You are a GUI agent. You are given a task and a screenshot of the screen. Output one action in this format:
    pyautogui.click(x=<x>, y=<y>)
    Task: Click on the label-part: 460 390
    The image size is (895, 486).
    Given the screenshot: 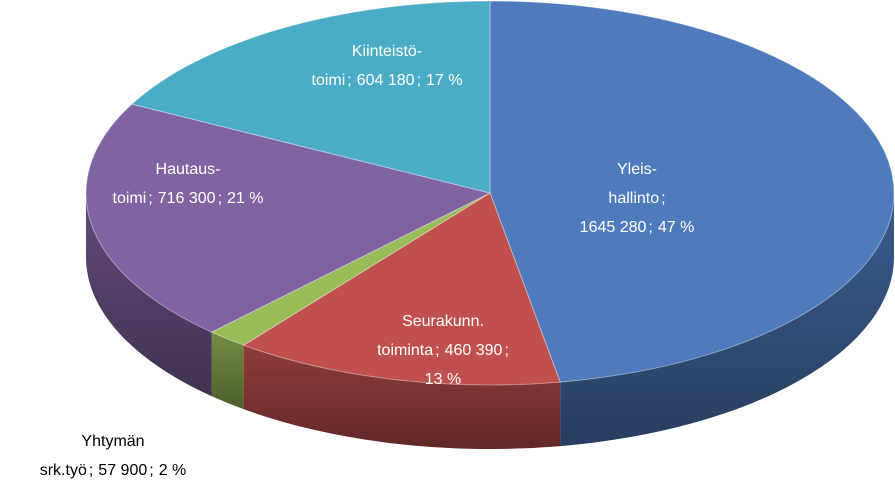 What is the action you would take?
    pyautogui.click(x=474, y=350)
    